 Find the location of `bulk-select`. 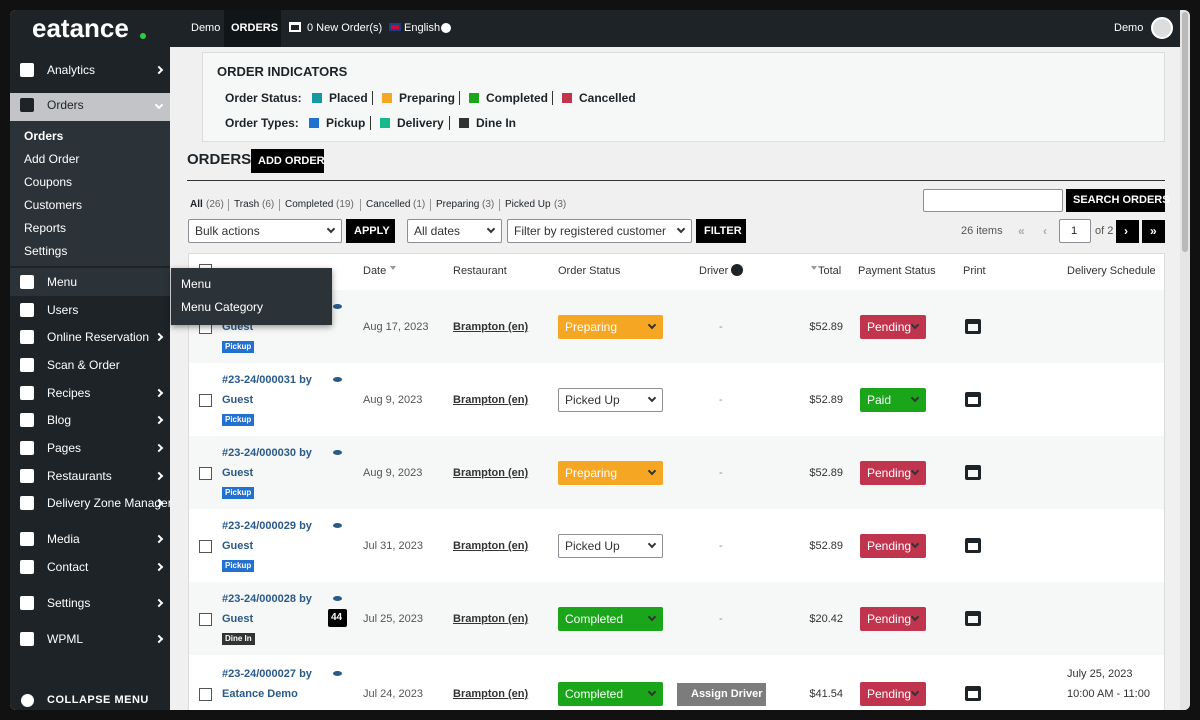

bulk-select is located at coordinates (265, 231).